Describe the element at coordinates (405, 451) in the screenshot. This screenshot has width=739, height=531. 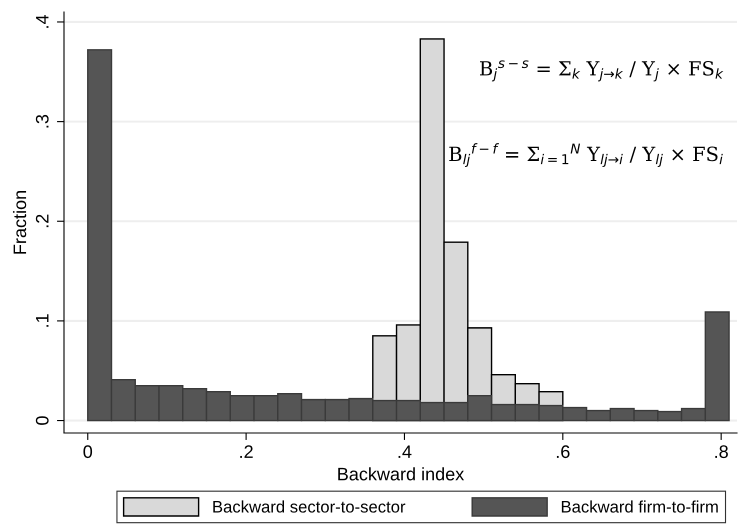
I see `x-tick-label: .4` at that location.